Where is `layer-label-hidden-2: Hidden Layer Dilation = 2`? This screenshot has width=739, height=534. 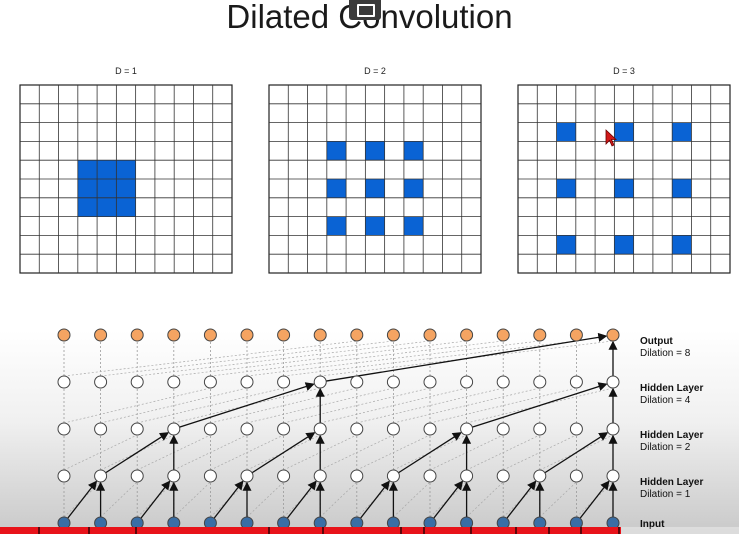 layer-label-hidden-2: Hidden Layer Dilation = 2 is located at coordinates (672, 441).